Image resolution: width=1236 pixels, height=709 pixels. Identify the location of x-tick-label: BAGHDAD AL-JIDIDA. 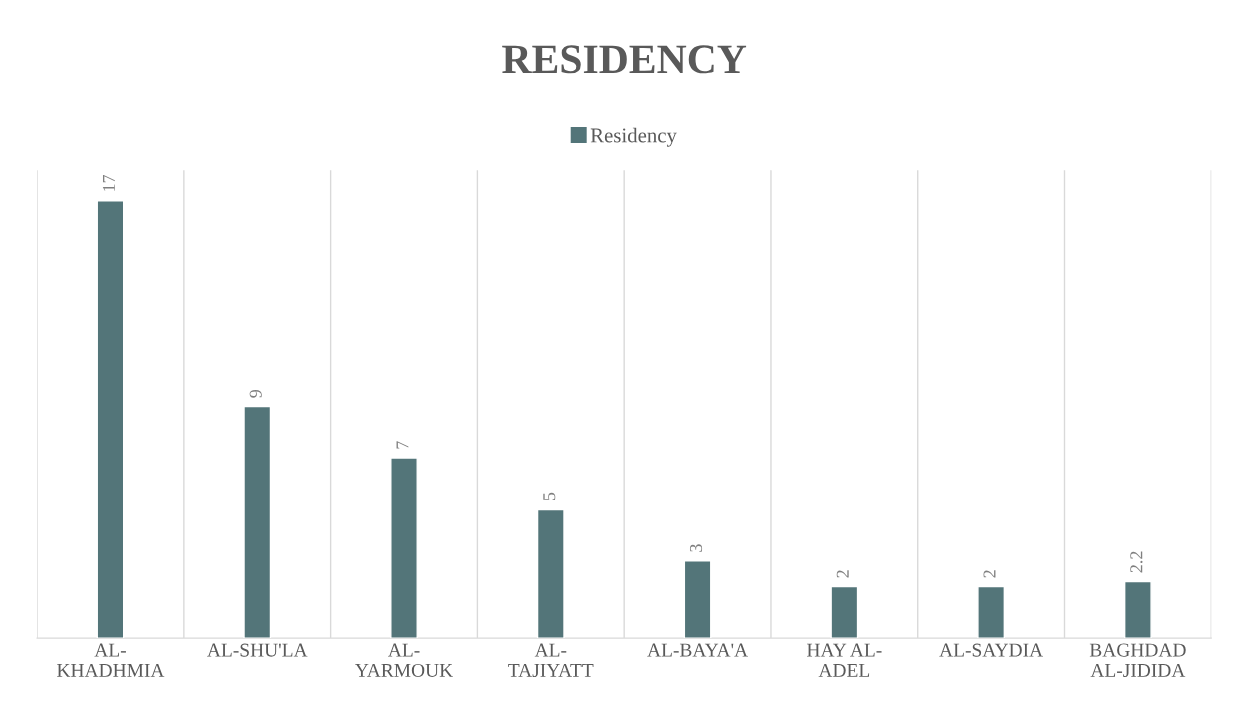
(1137, 660).